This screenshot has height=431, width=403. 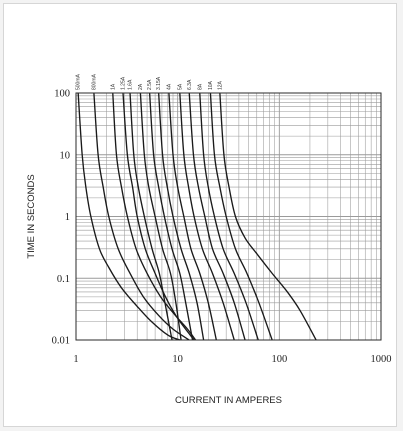 I want to click on curve-rating-label: 8A, so click(x=200, y=86).